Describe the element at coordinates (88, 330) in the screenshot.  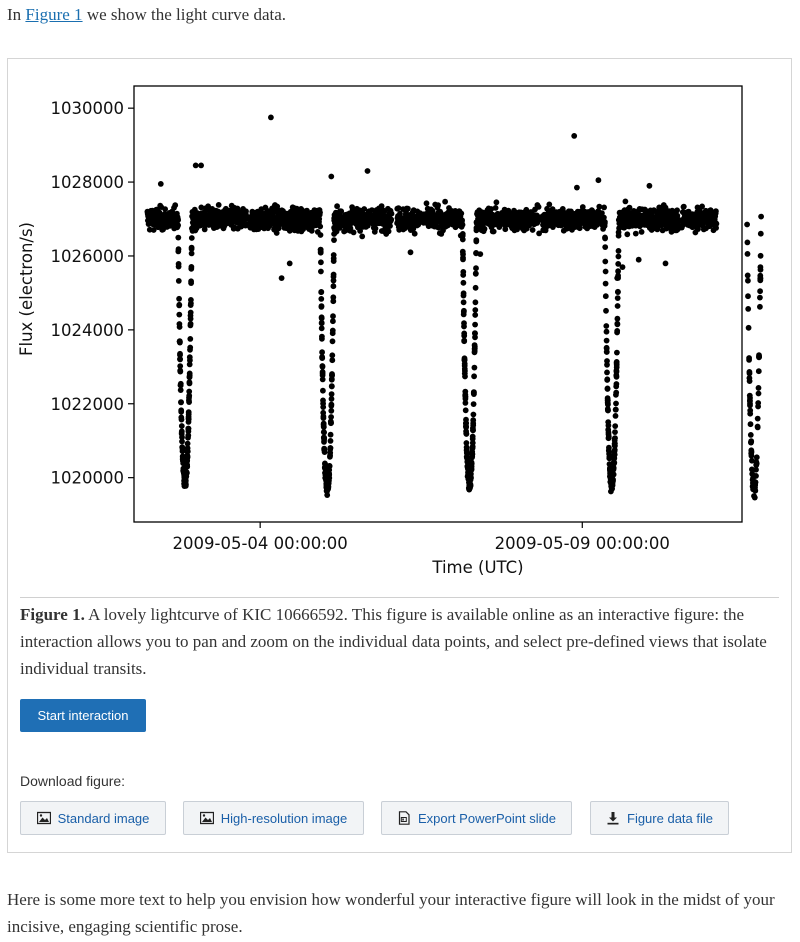
I see `y-tick-label: 1024000` at that location.